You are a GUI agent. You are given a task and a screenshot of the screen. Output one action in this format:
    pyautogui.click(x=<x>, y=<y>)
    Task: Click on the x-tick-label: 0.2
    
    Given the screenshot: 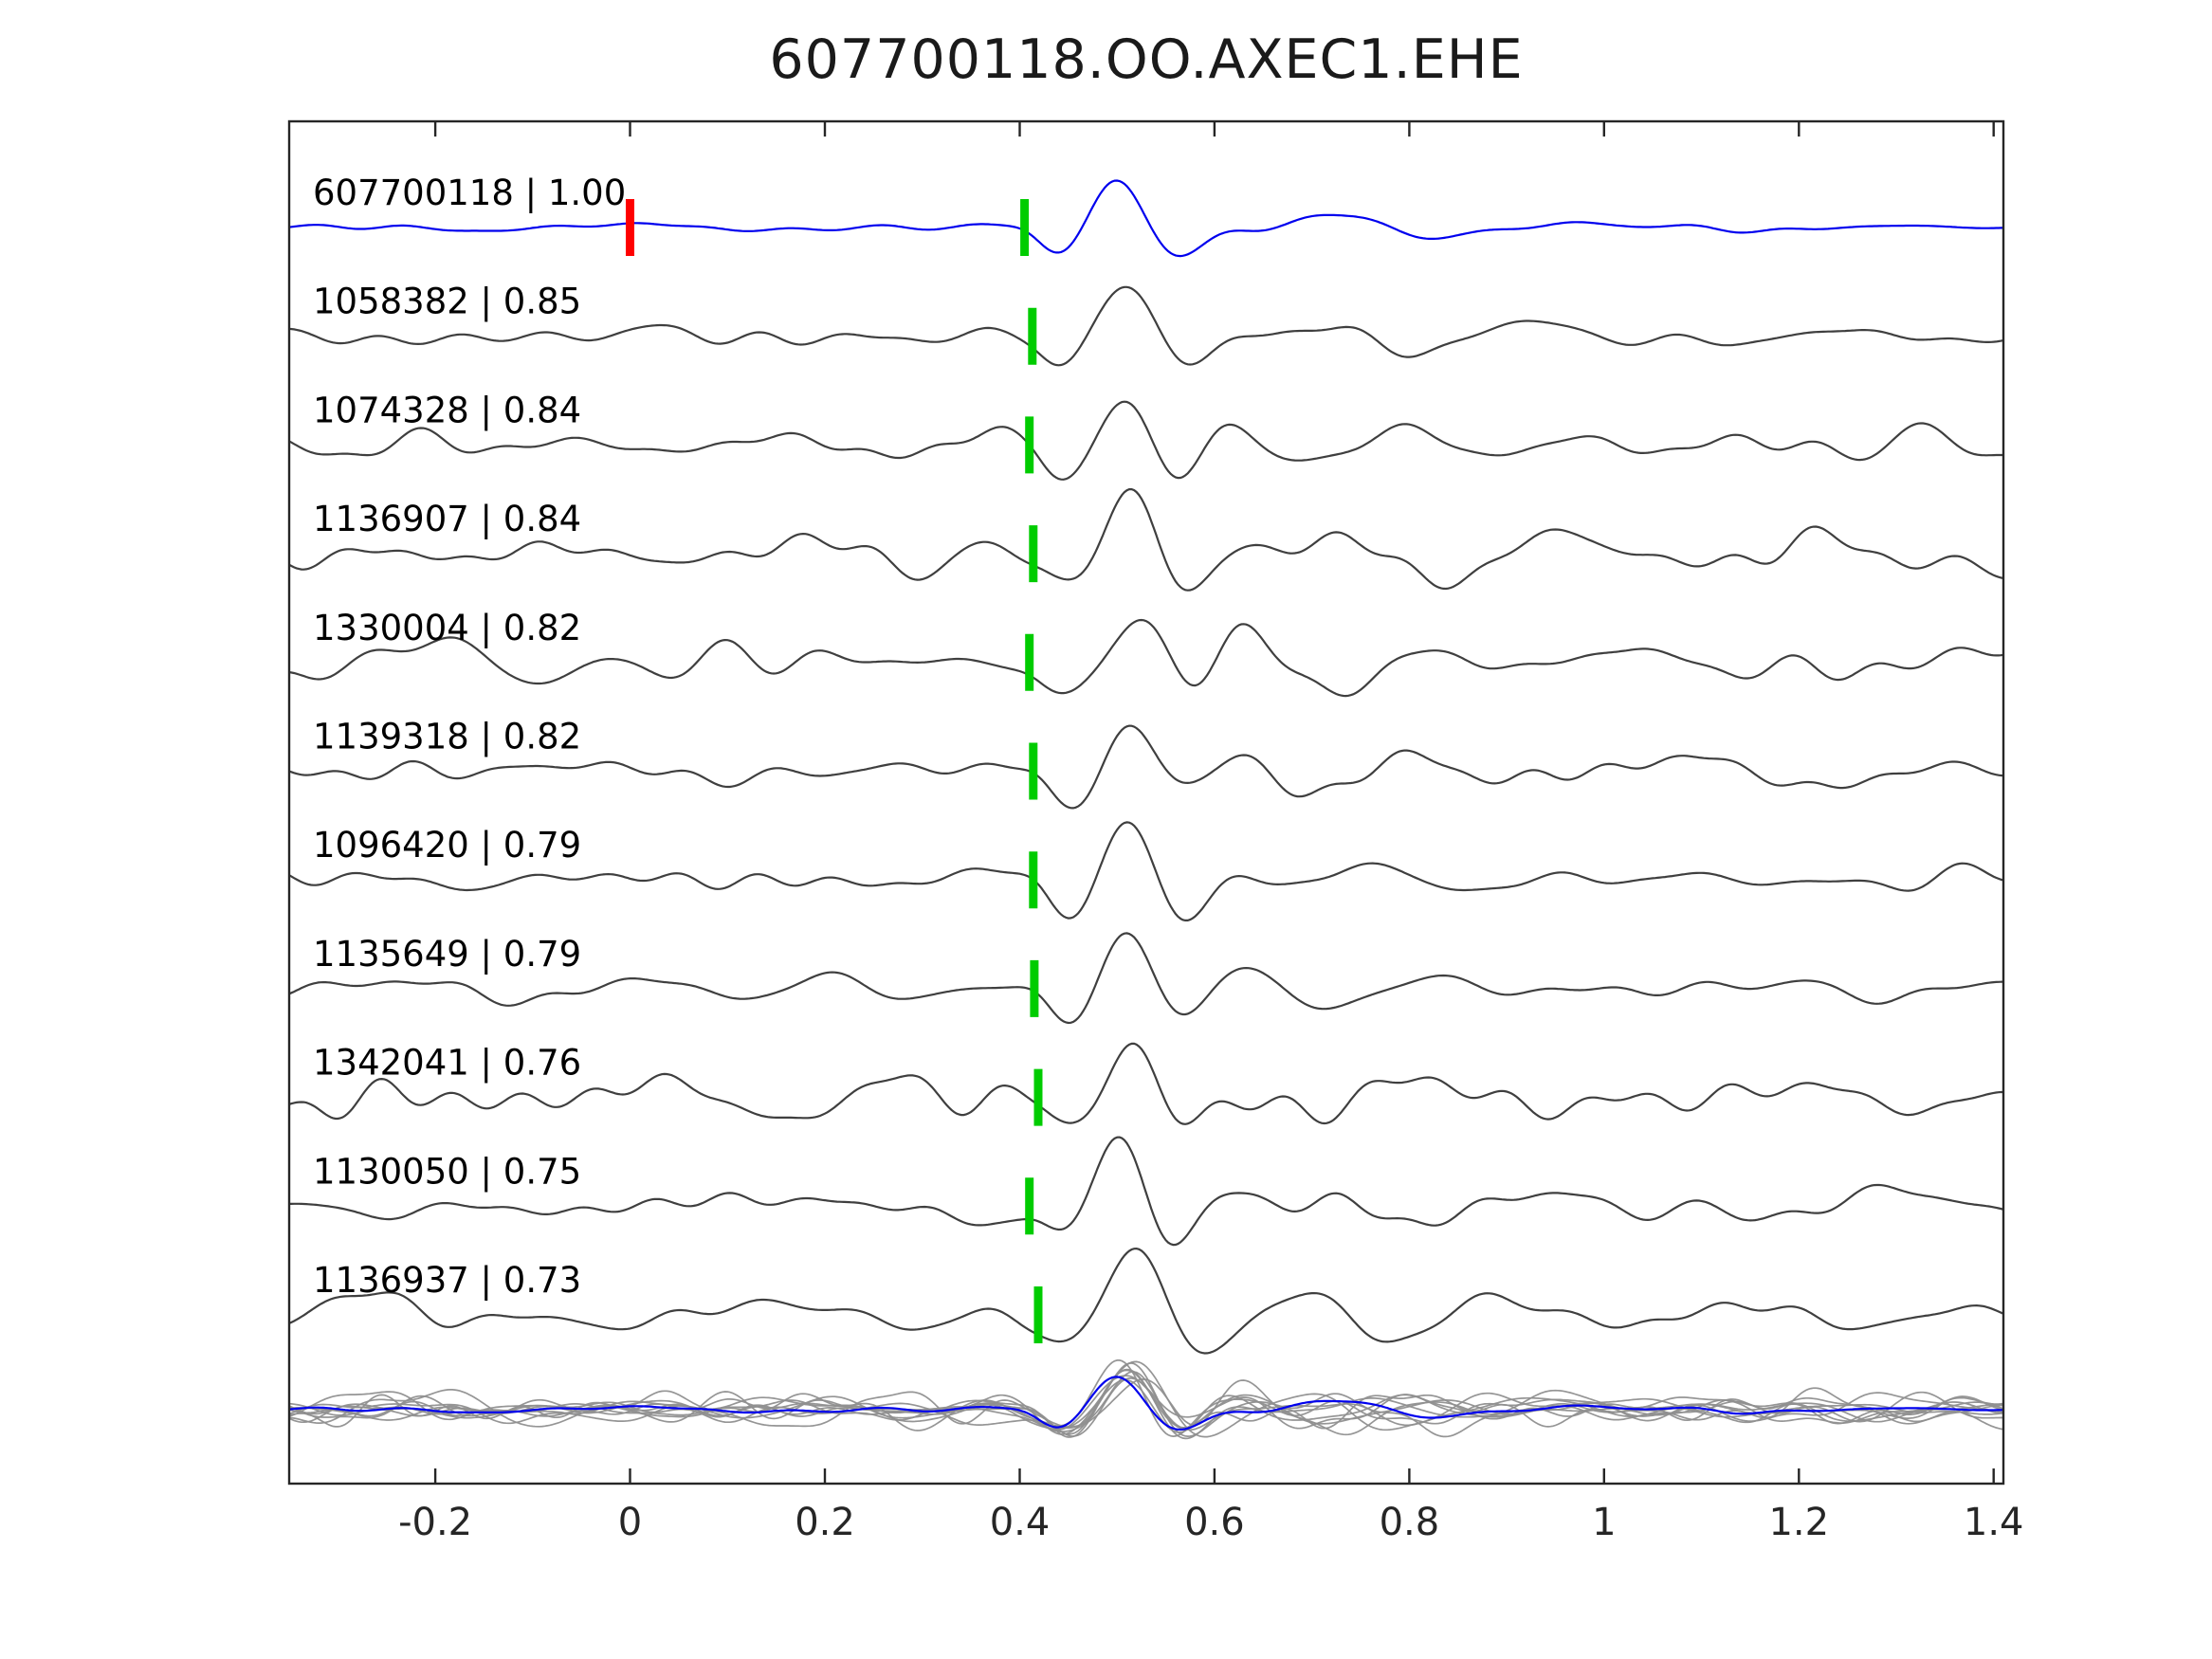 What is the action you would take?
    pyautogui.click(x=825, y=1522)
    